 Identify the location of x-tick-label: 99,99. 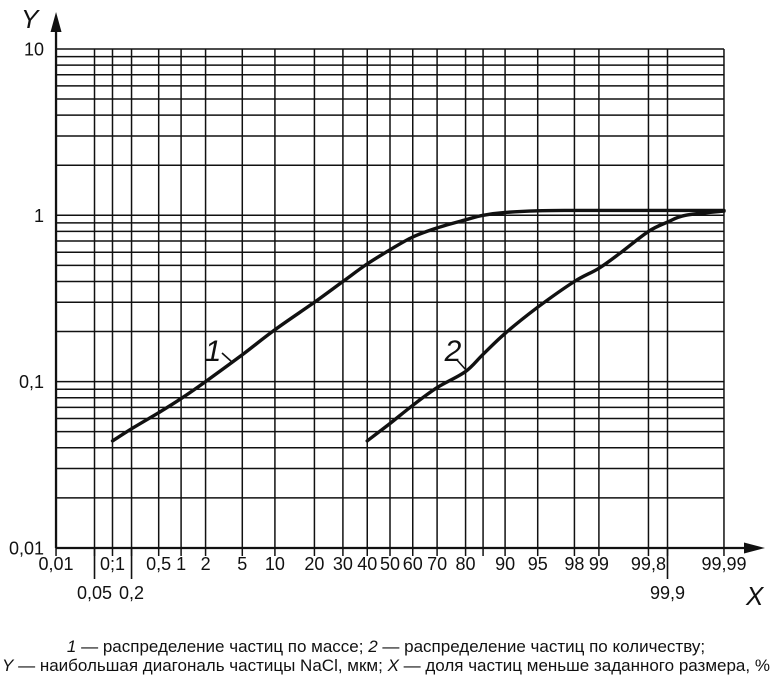
(723, 564).